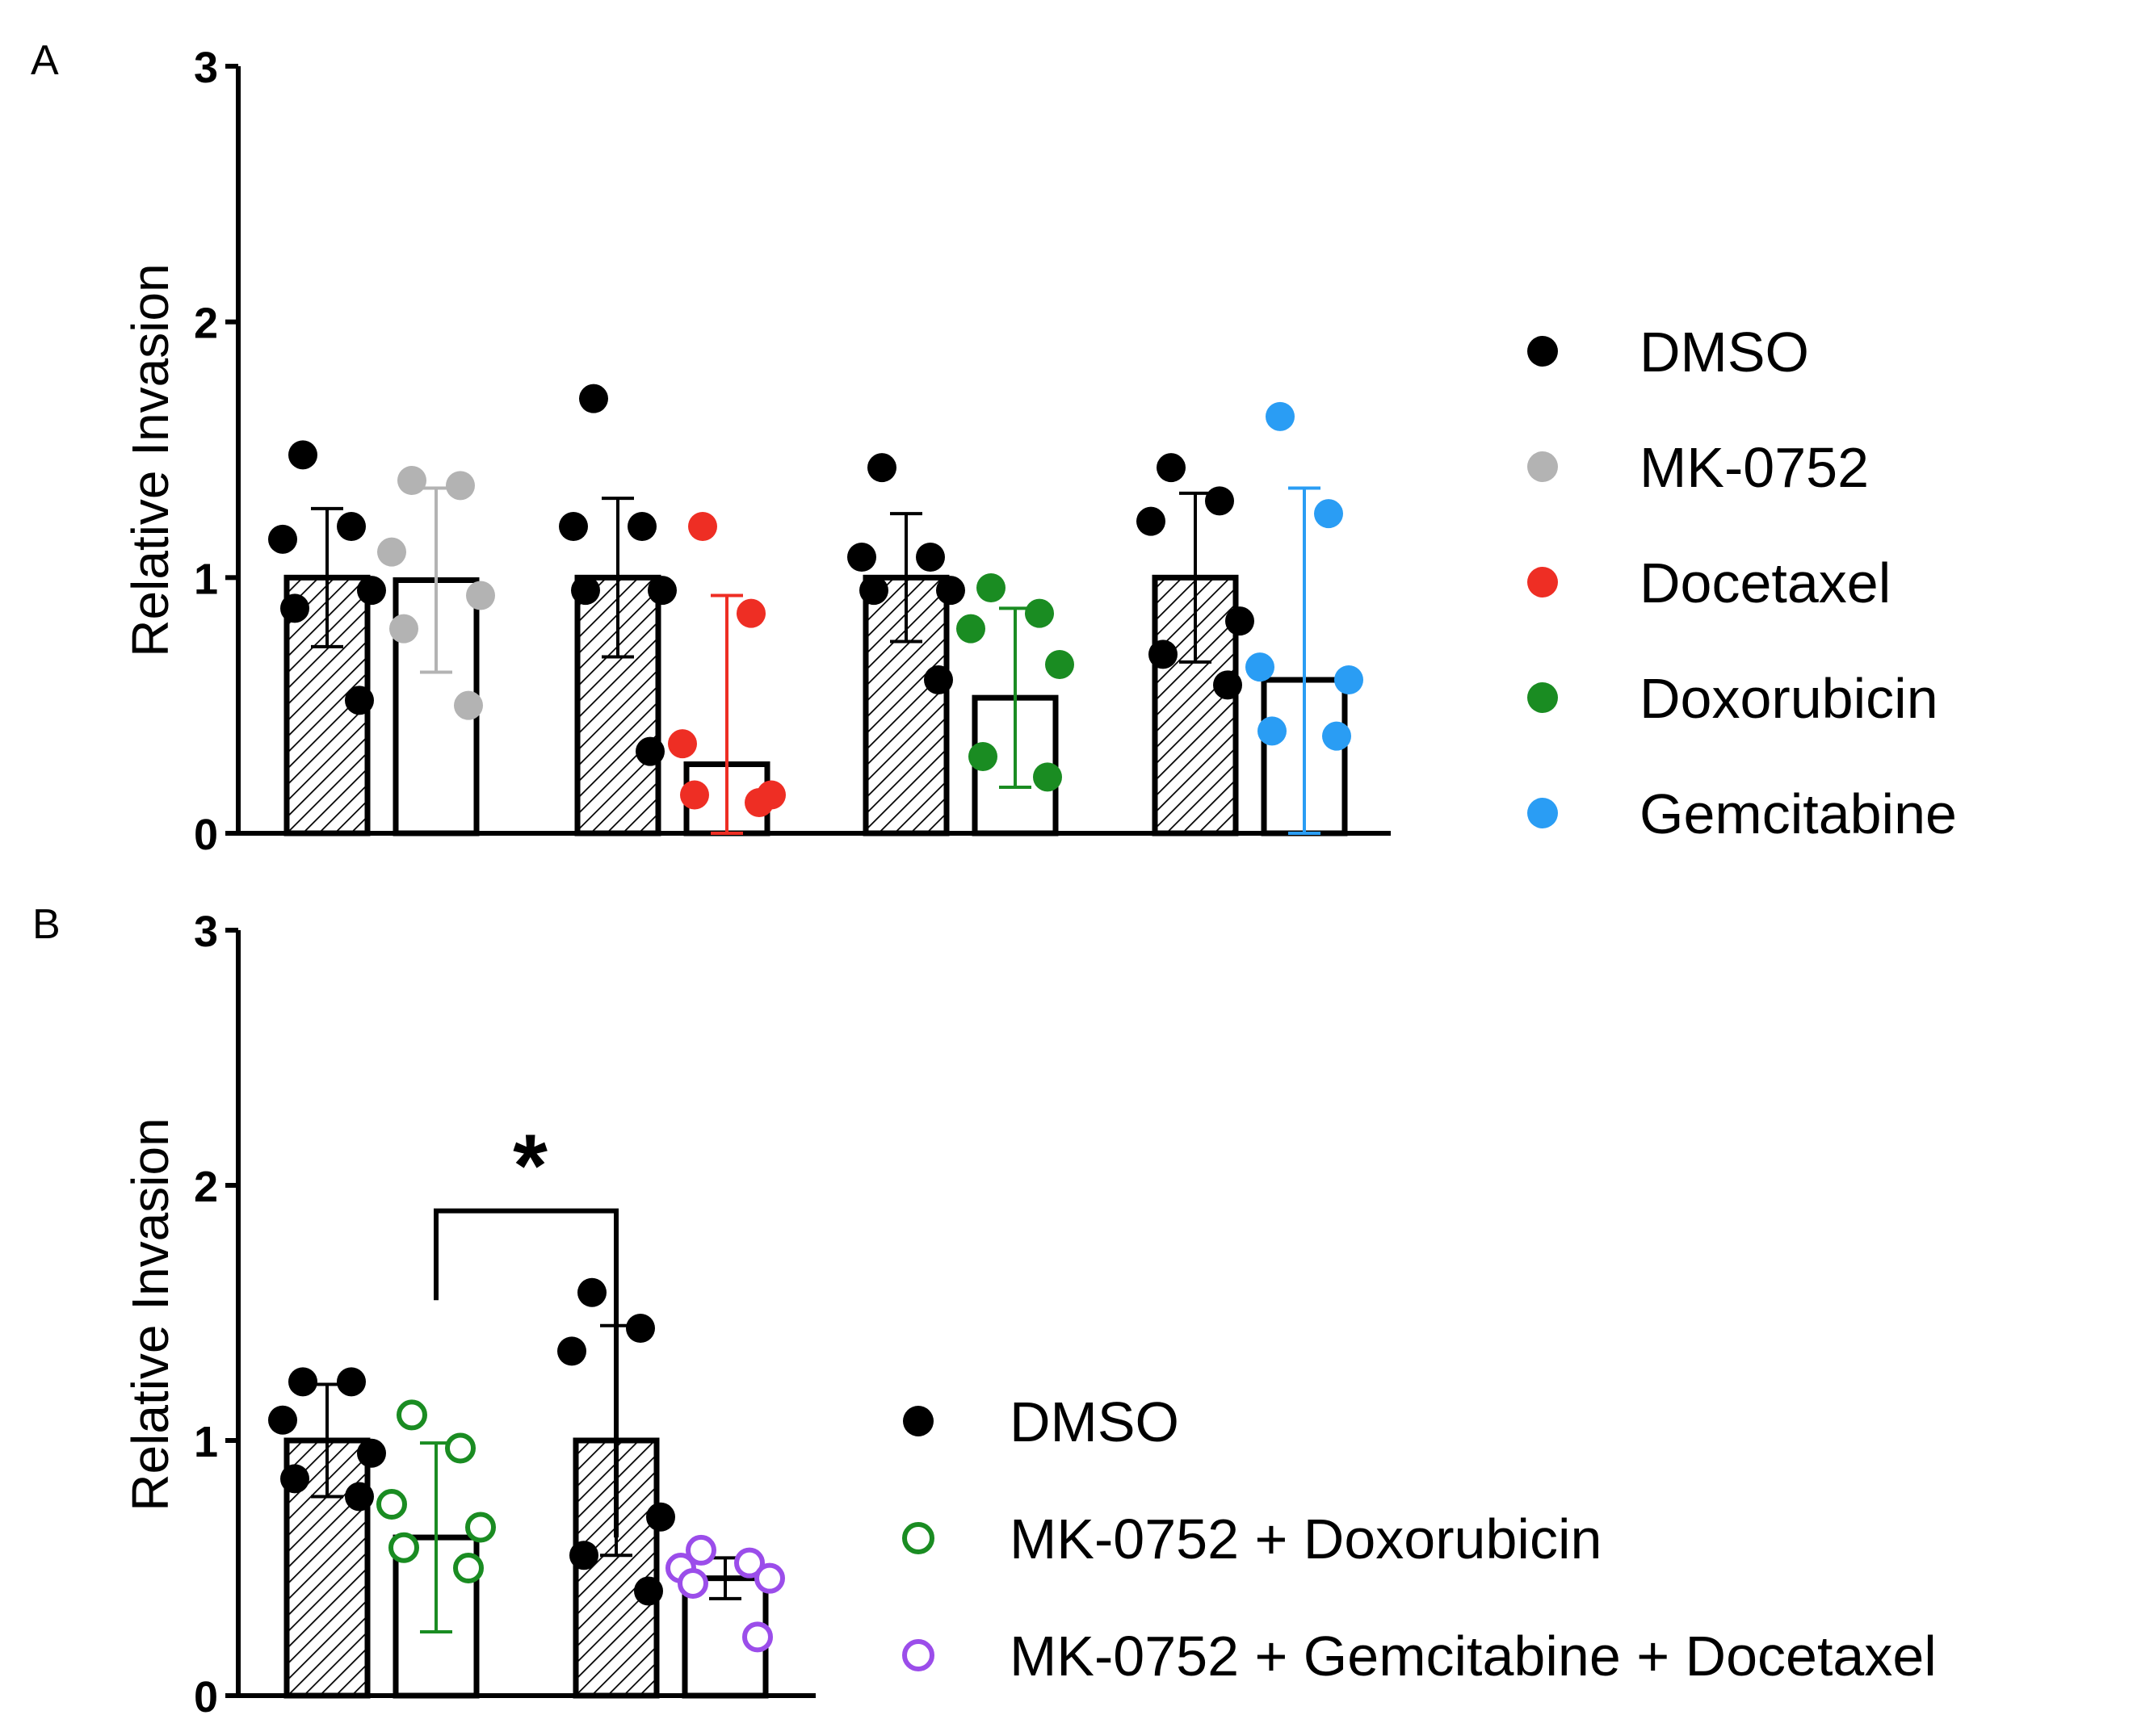 The width and height of the screenshot is (2137, 1736). I want to click on panel-a-error-bars, so click(815, 660).